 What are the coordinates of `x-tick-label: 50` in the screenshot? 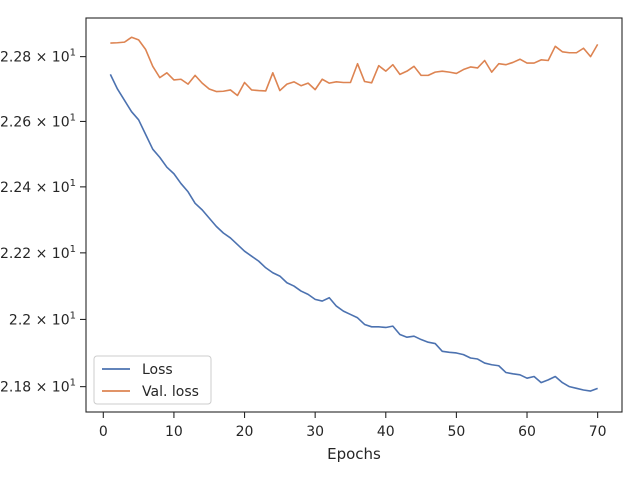 It's located at (456, 432).